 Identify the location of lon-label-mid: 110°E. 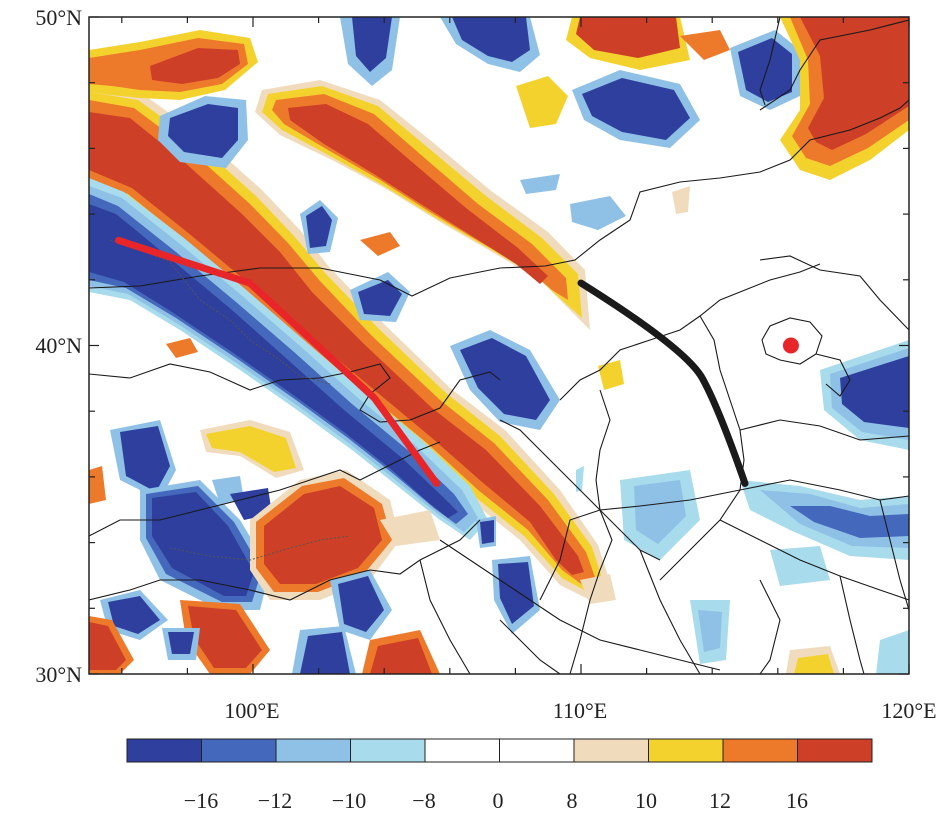
(580, 710).